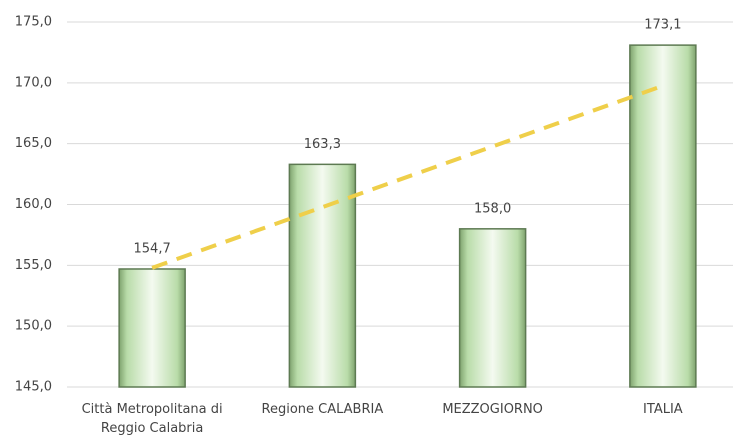 This screenshot has width=733, height=441. What do you see at coordinates (33, 204) in the screenshot?
I see `y-tick-label: 160,0` at bounding box center [33, 204].